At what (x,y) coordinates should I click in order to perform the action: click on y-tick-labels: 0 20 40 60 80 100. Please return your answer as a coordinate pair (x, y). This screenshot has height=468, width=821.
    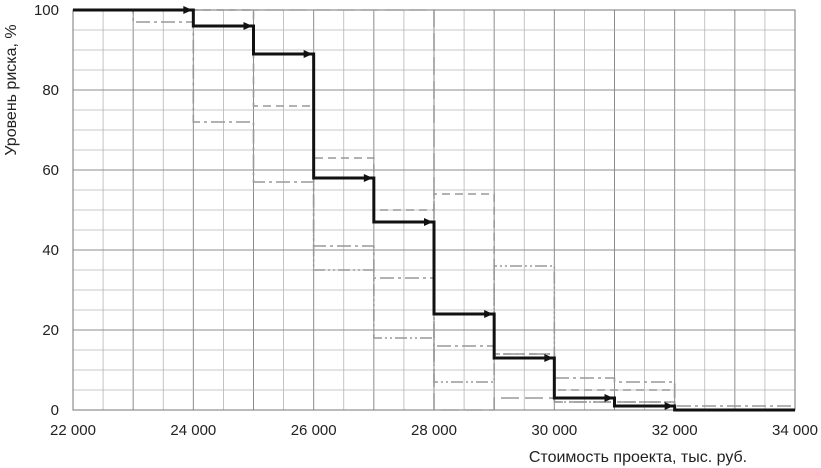
    Looking at the image, I should click on (46, 210).